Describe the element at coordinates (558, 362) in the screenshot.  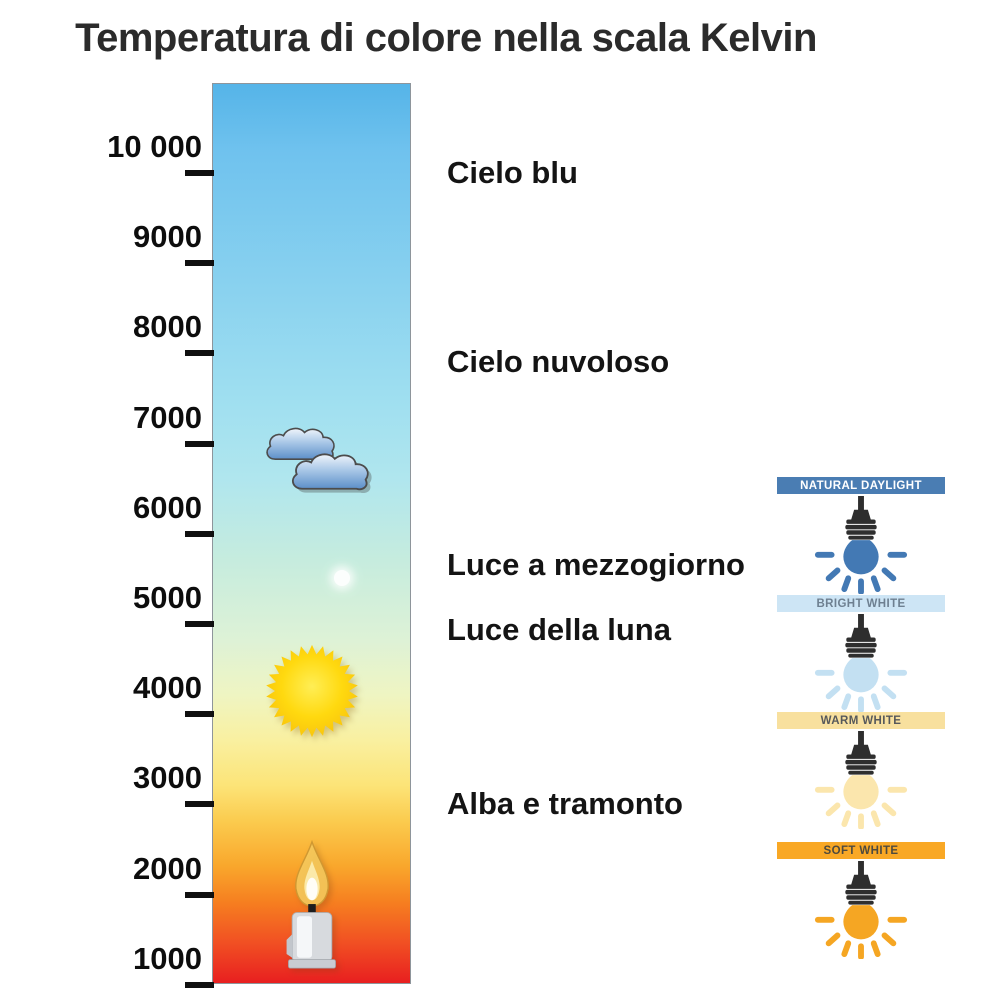
I see `sky-condition-label: Cielo nuvoloso` at that location.